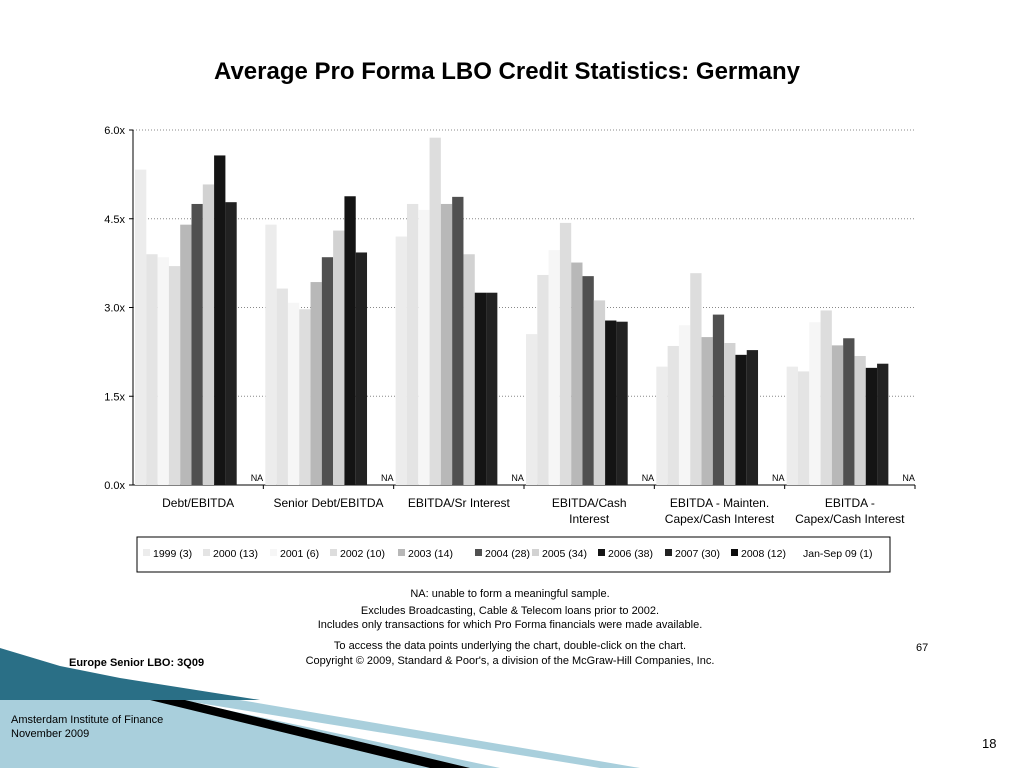 This screenshot has width=1024, height=768. I want to click on note-na: NA: unable to form a meaningful sample., so click(510, 594).